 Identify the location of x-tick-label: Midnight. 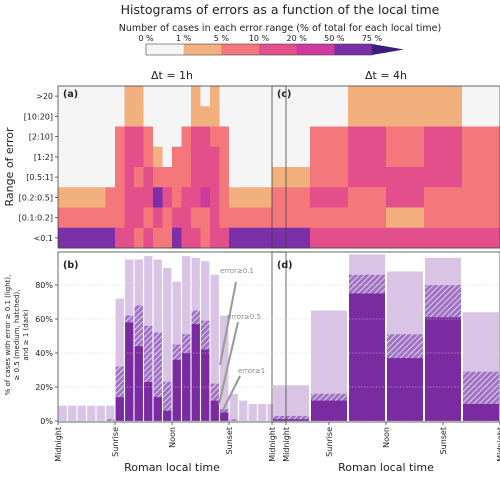
(58, 444).